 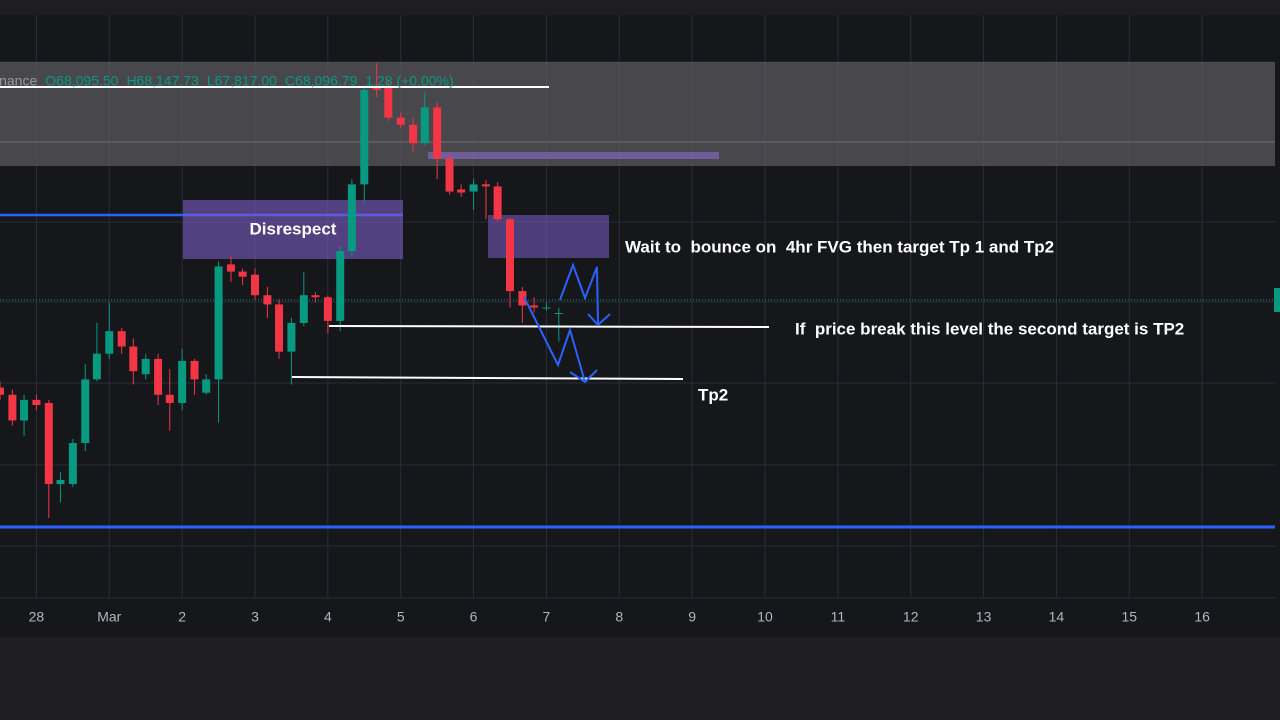 What do you see at coordinates (162, 81) in the screenshot?
I see `legend-text: H68,147.73` at bounding box center [162, 81].